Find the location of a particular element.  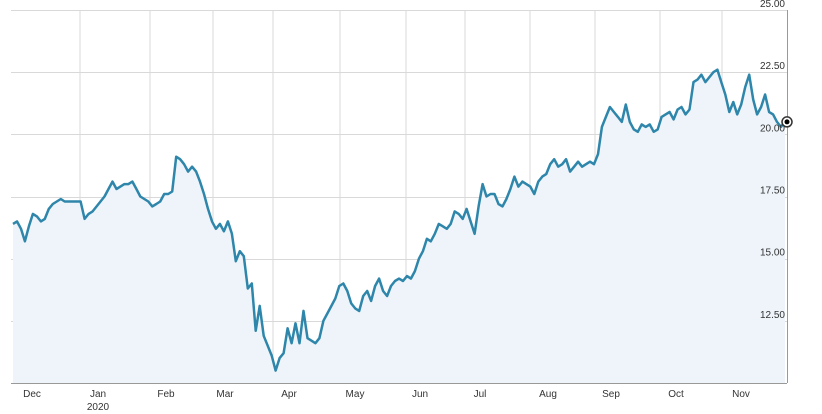

year-label: 2020 is located at coordinates (98, 407).